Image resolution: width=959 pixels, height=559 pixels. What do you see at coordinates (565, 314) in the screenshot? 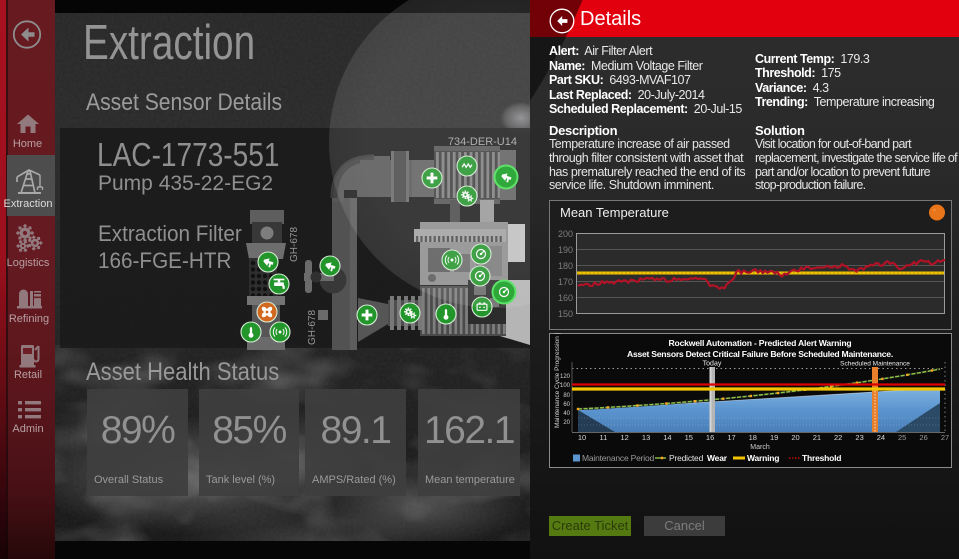
I see `svg-text: 150` at bounding box center [565, 314].